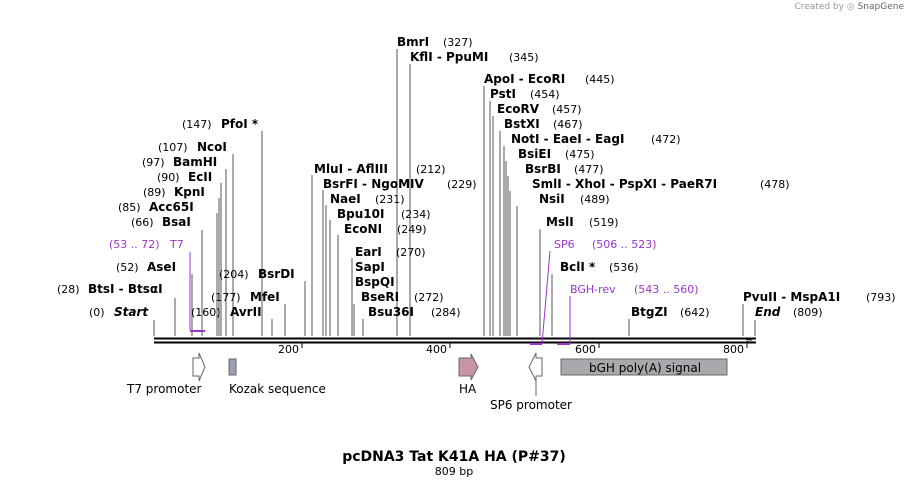 The width and height of the screenshot is (910, 490). I want to click on site-name: BsrFI - NgoMIV, so click(373, 184).